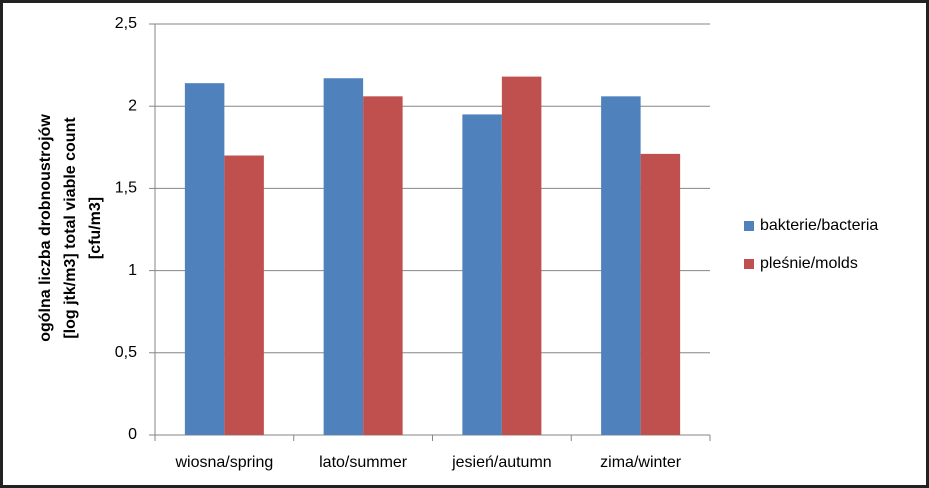  I want to click on x-tick-label: jesień/autumn, so click(501, 462).